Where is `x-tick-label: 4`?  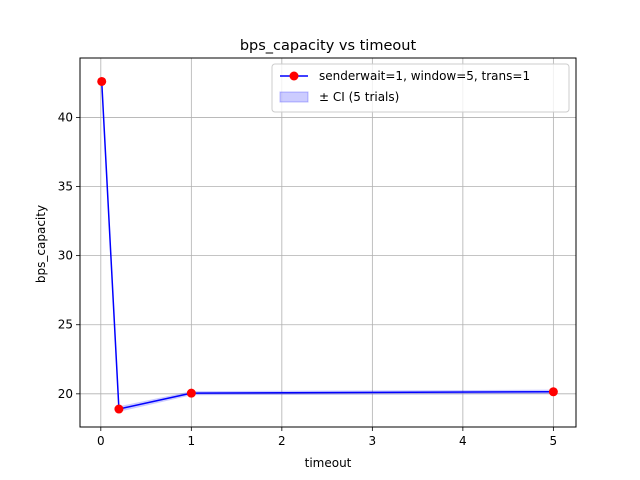 x-tick-label: 4 is located at coordinates (463, 441).